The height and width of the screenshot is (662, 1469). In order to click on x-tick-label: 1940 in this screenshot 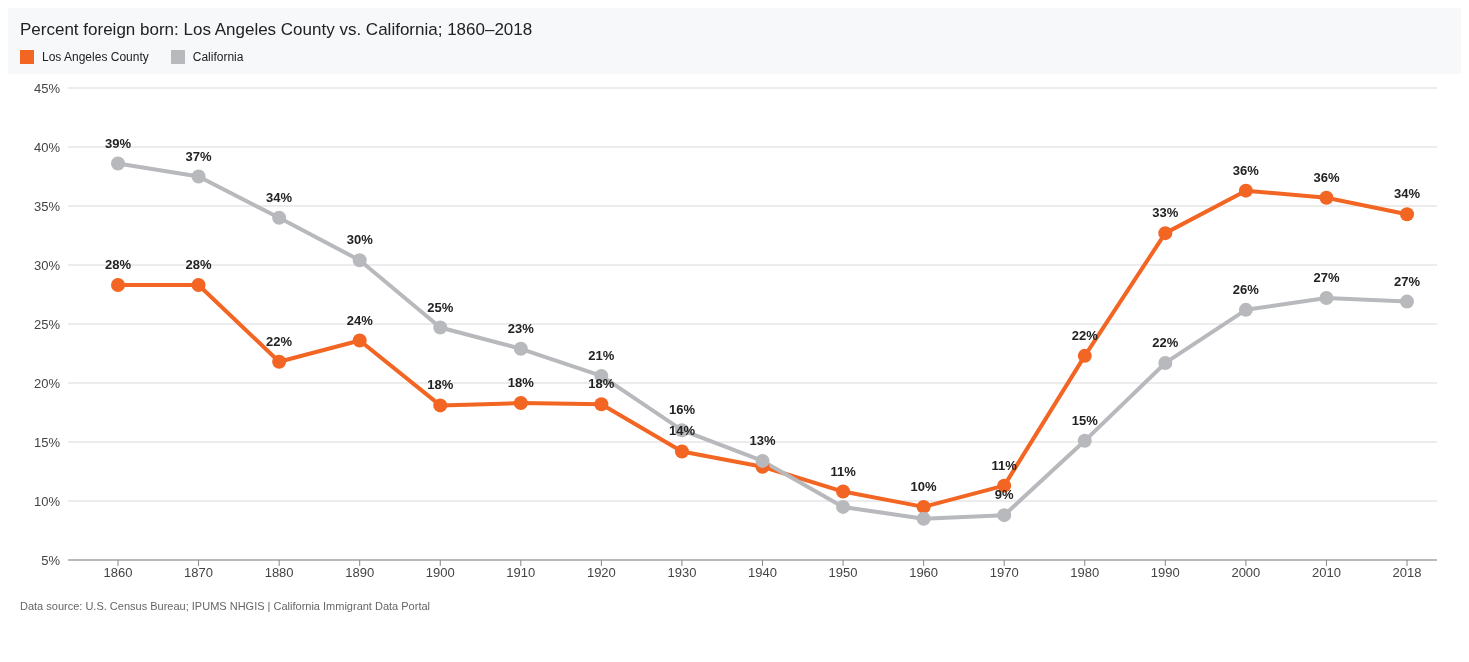, I will do `click(762, 573)`.